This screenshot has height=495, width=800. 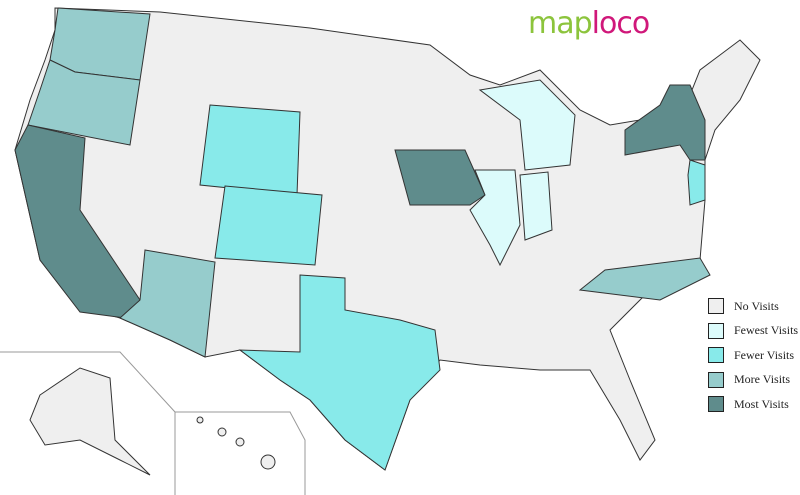 I want to click on legend-item: More Visits, so click(x=753, y=380).